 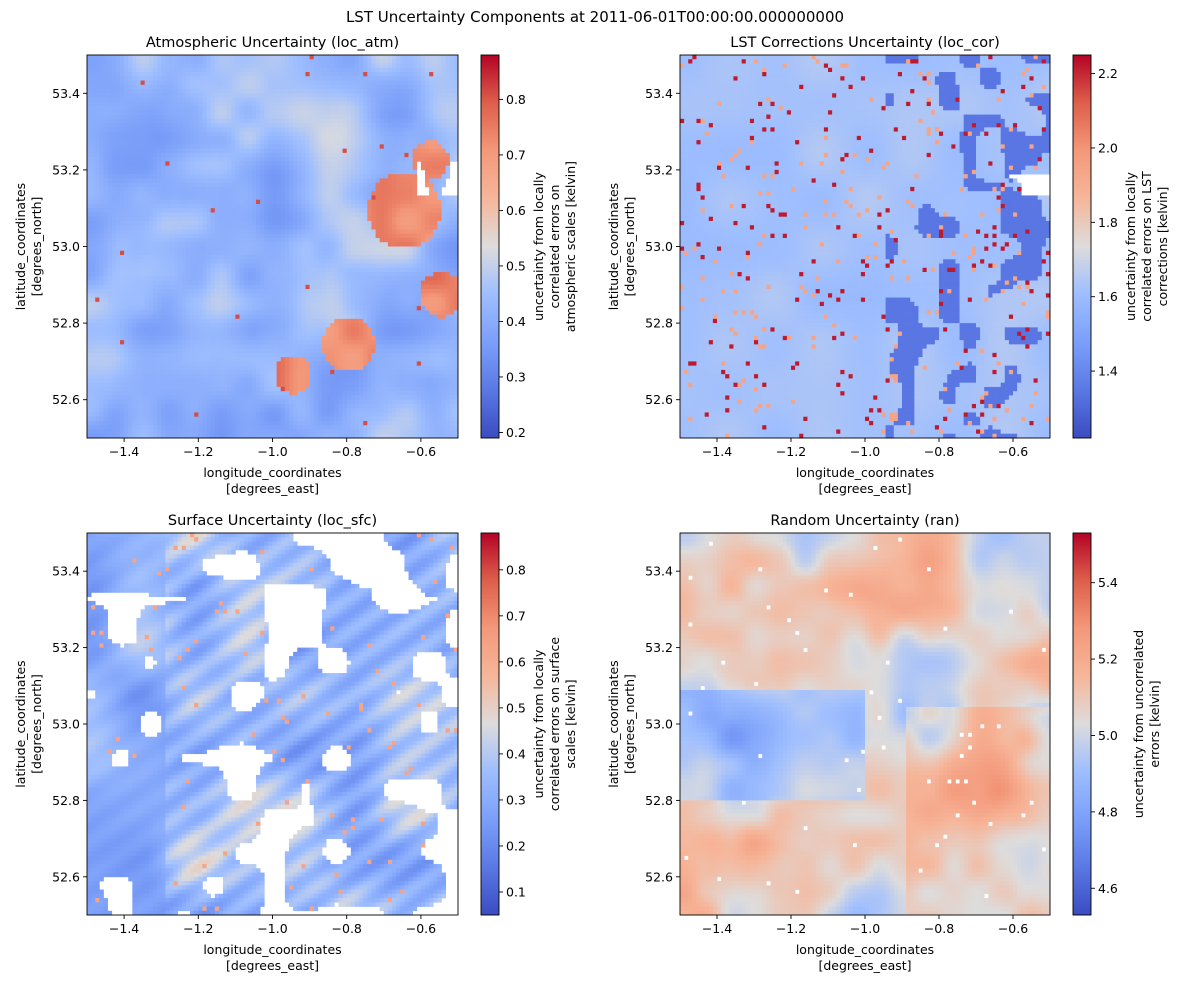 What do you see at coordinates (516, 891) in the screenshot?
I see `colorbar-tick-label: 0.1` at bounding box center [516, 891].